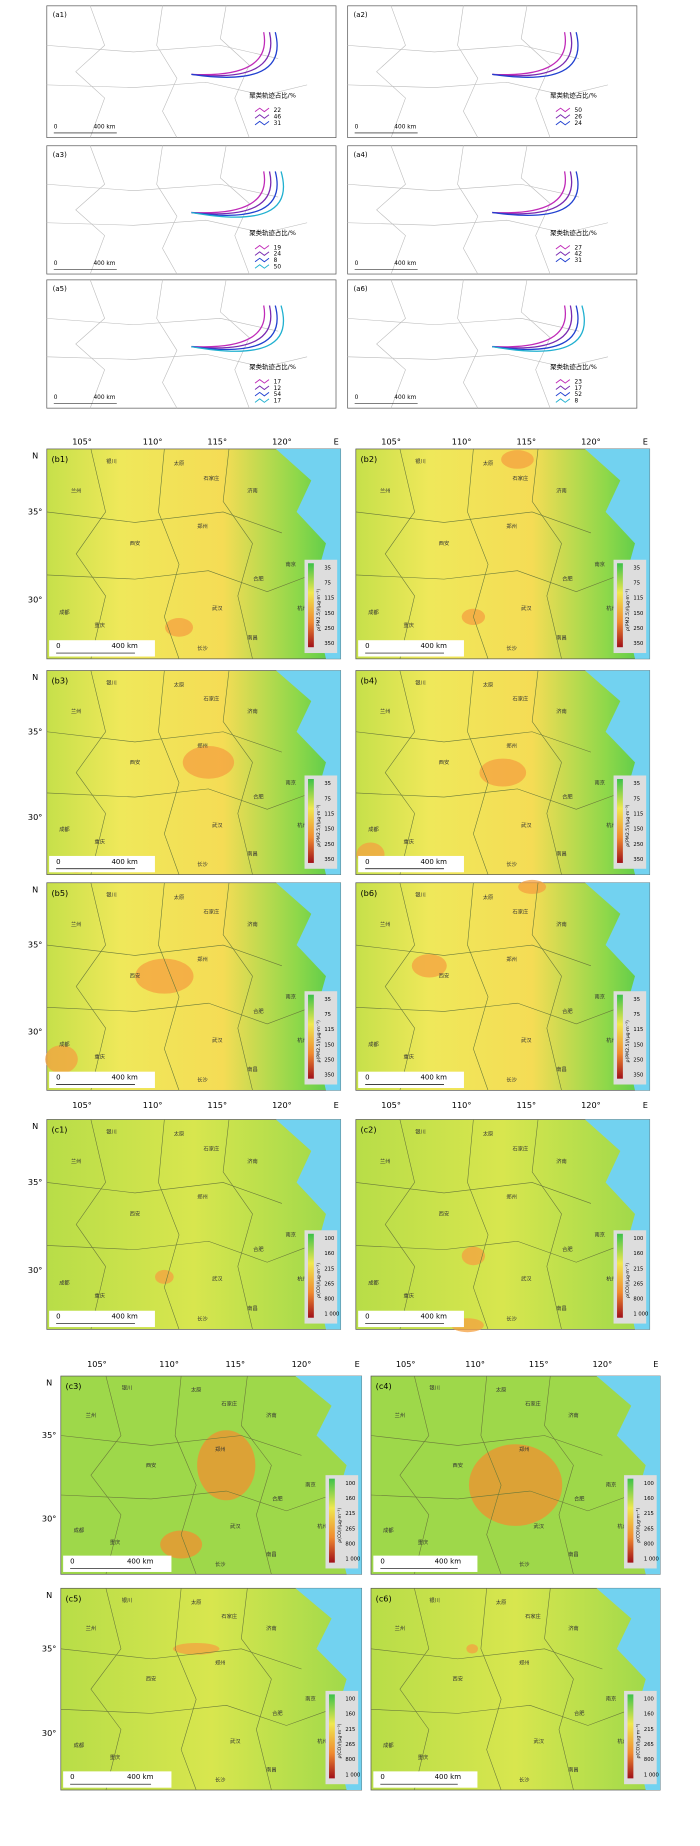  Describe the element at coordinates (278, 111) in the screenshot. I see `legend-value: 22` at that location.